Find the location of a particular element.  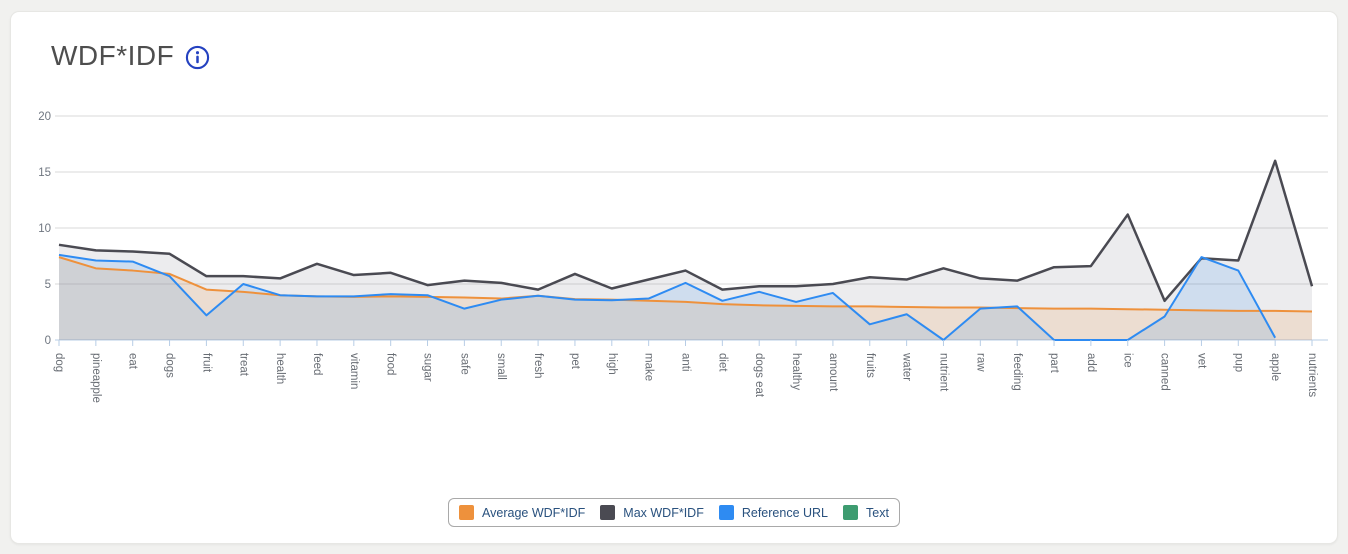

x-category-label: vet is located at coordinates (1201, 361).